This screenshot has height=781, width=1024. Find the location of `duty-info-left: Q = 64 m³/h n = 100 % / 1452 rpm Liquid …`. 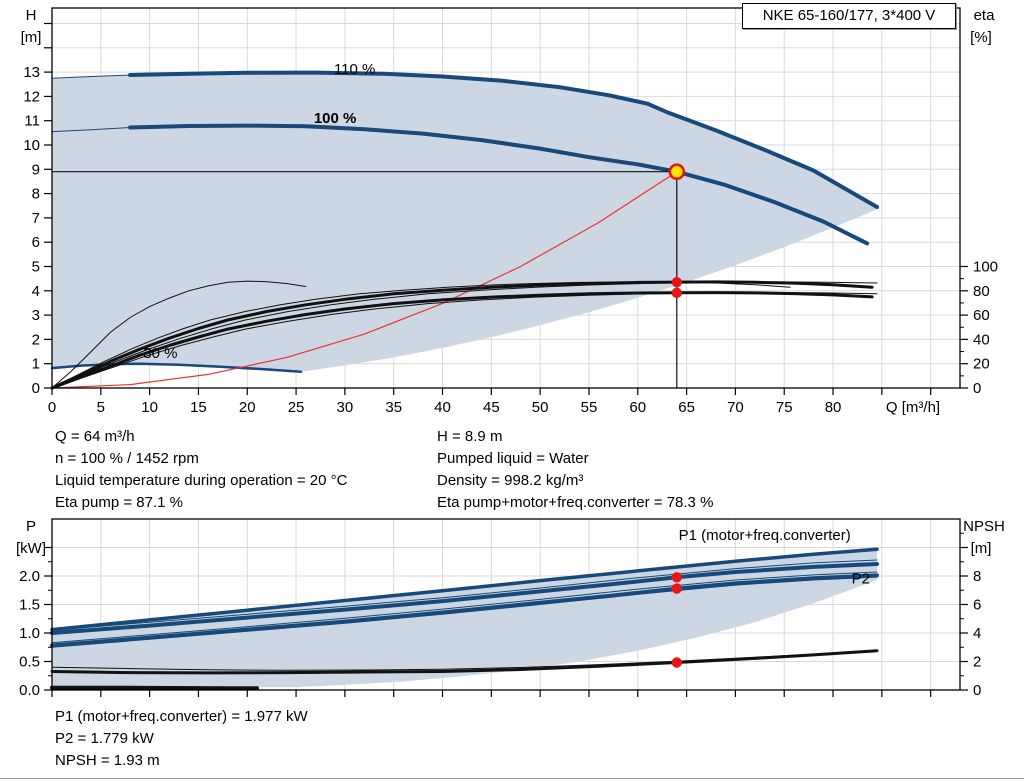

duty-info-left: Q = 64 m³/h n = 100 % / 1452 rpm Liquid … is located at coordinates (201, 470).